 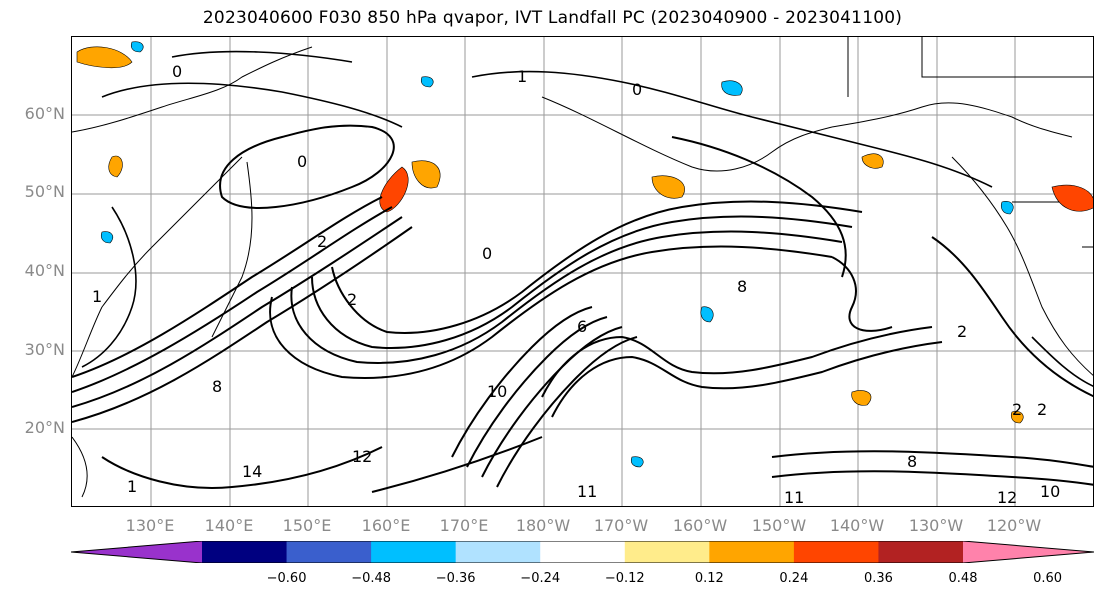 I want to click on coastline-asia-north, so click(x=192, y=89).